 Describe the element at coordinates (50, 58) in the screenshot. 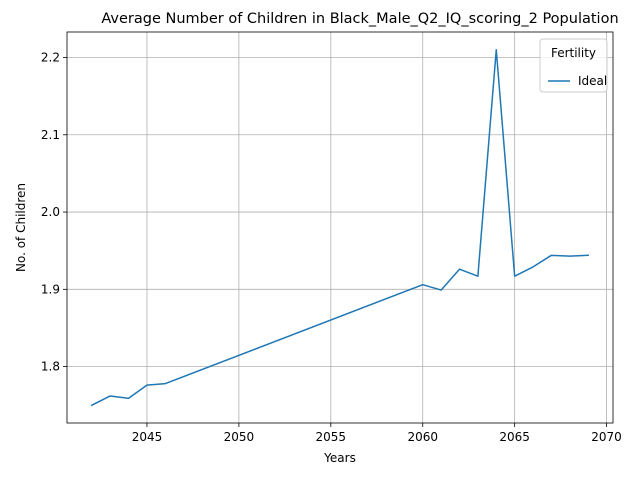

I see `y-tick-label: 2.2` at that location.